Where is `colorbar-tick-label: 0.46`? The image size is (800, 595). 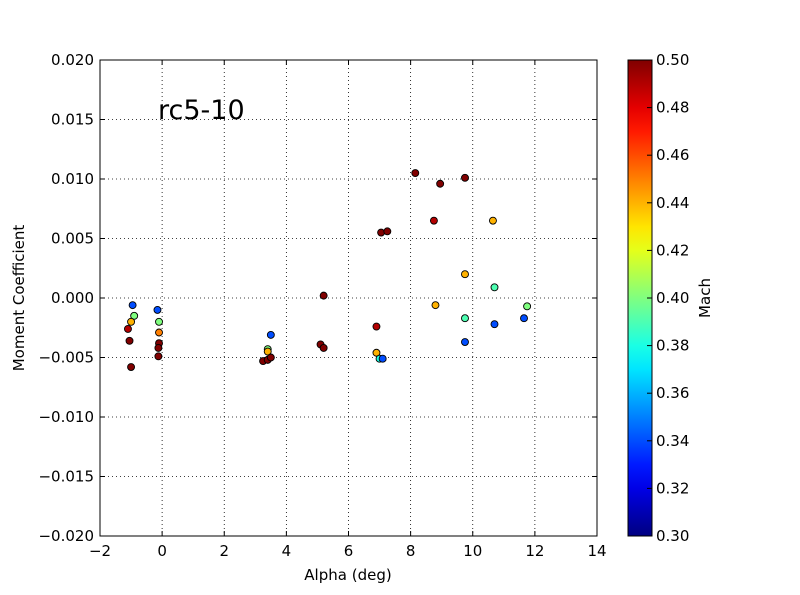 colorbar-tick-label: 0.46 is located at coordinates (672, 155).